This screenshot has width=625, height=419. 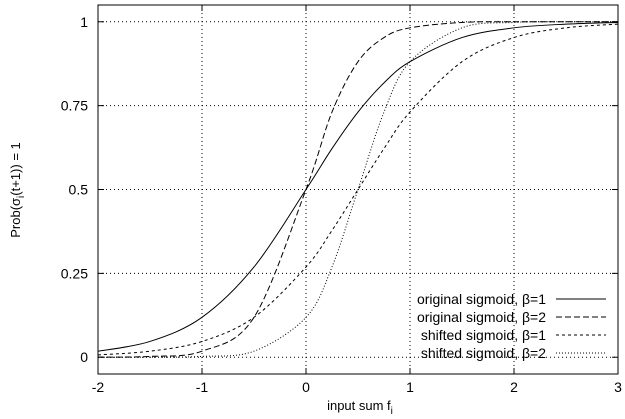 I want to click on x-tick-label: -2, so click(x=98, y=387).